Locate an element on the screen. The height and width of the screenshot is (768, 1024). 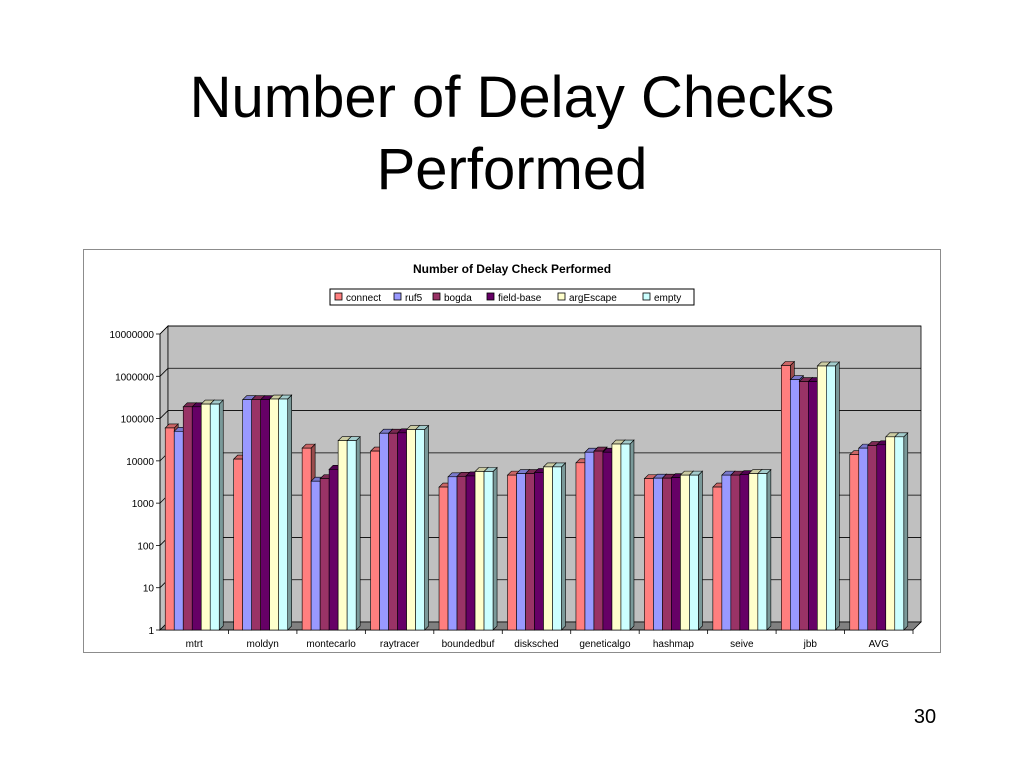
y-tick-label: 10000 is located at coordinates (140, 462).